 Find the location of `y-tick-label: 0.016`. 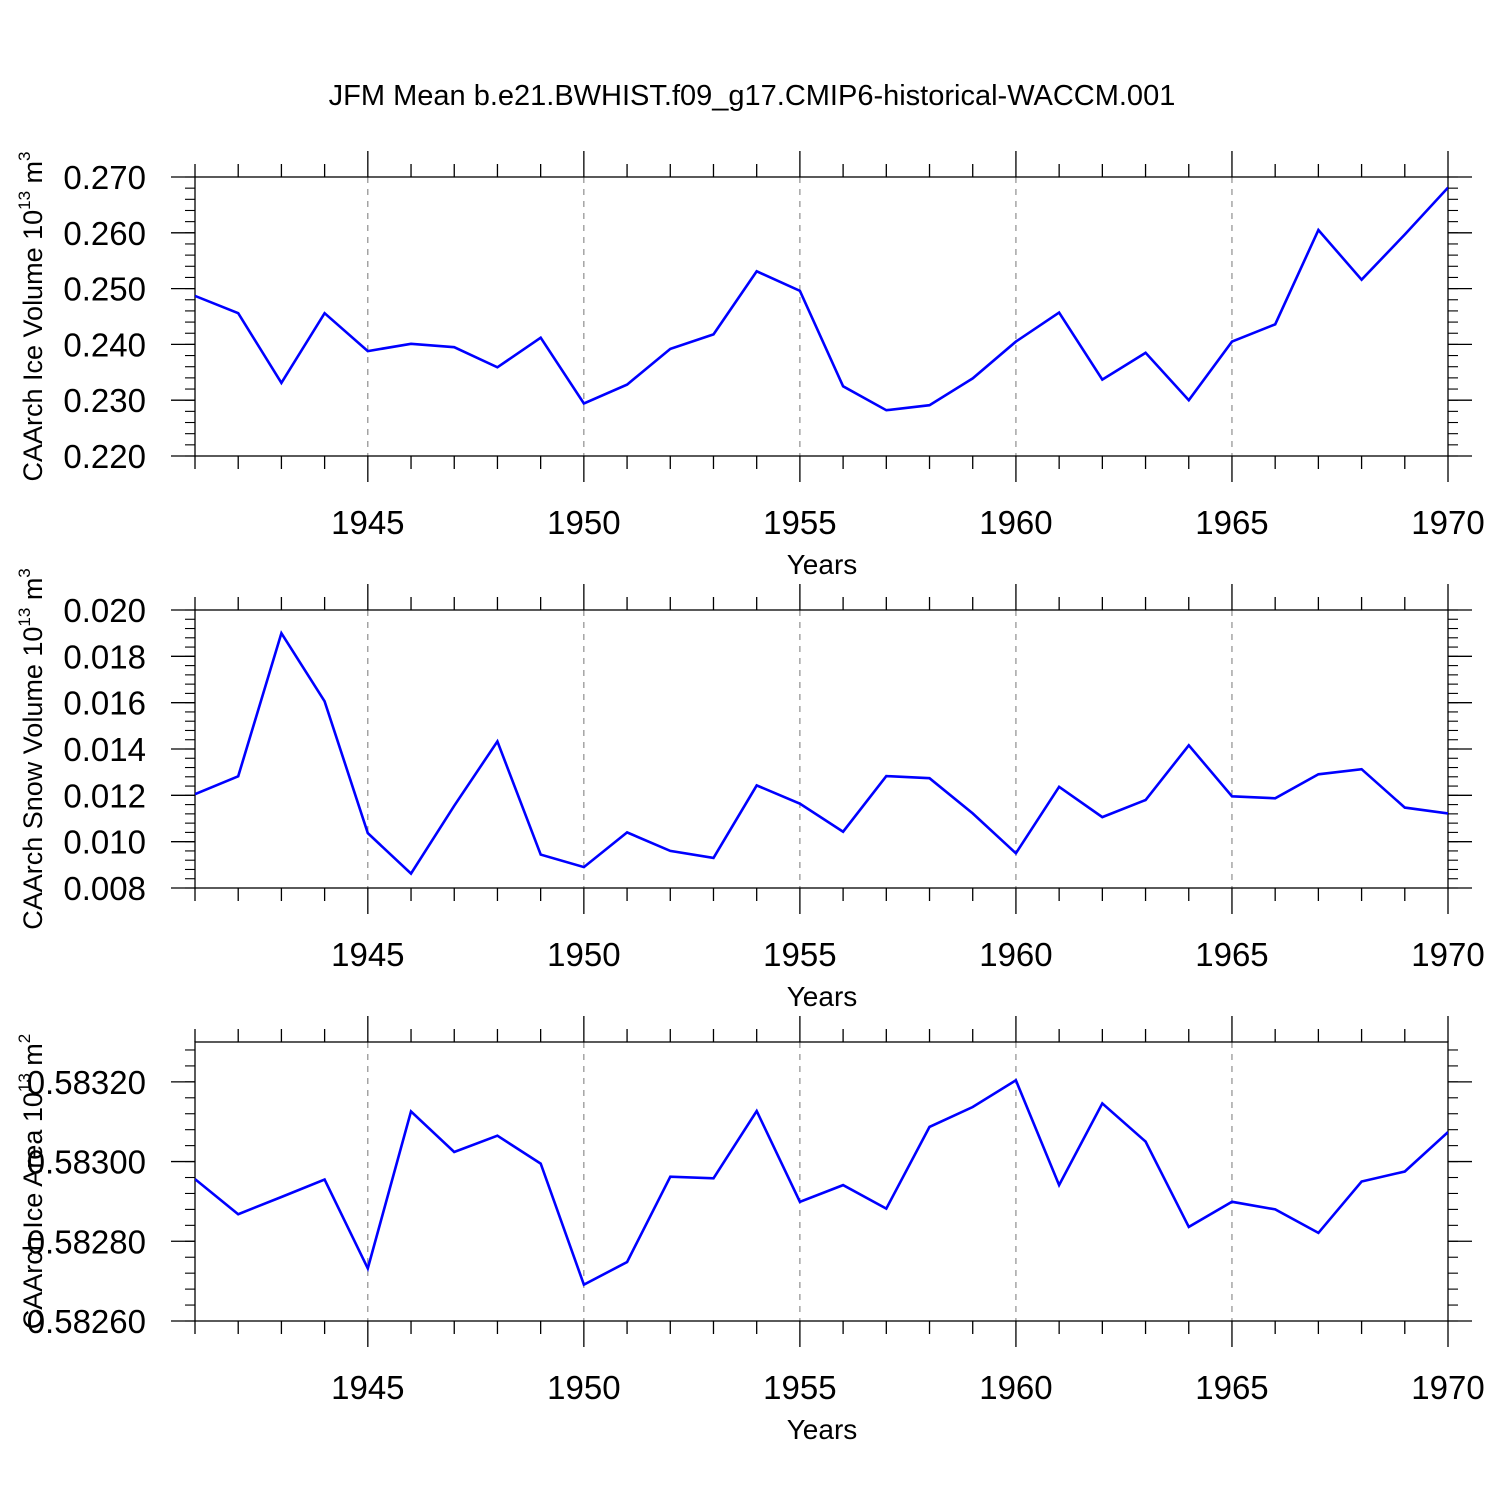

y-tick-label: 0.016 is located at coordinates (104, 703).